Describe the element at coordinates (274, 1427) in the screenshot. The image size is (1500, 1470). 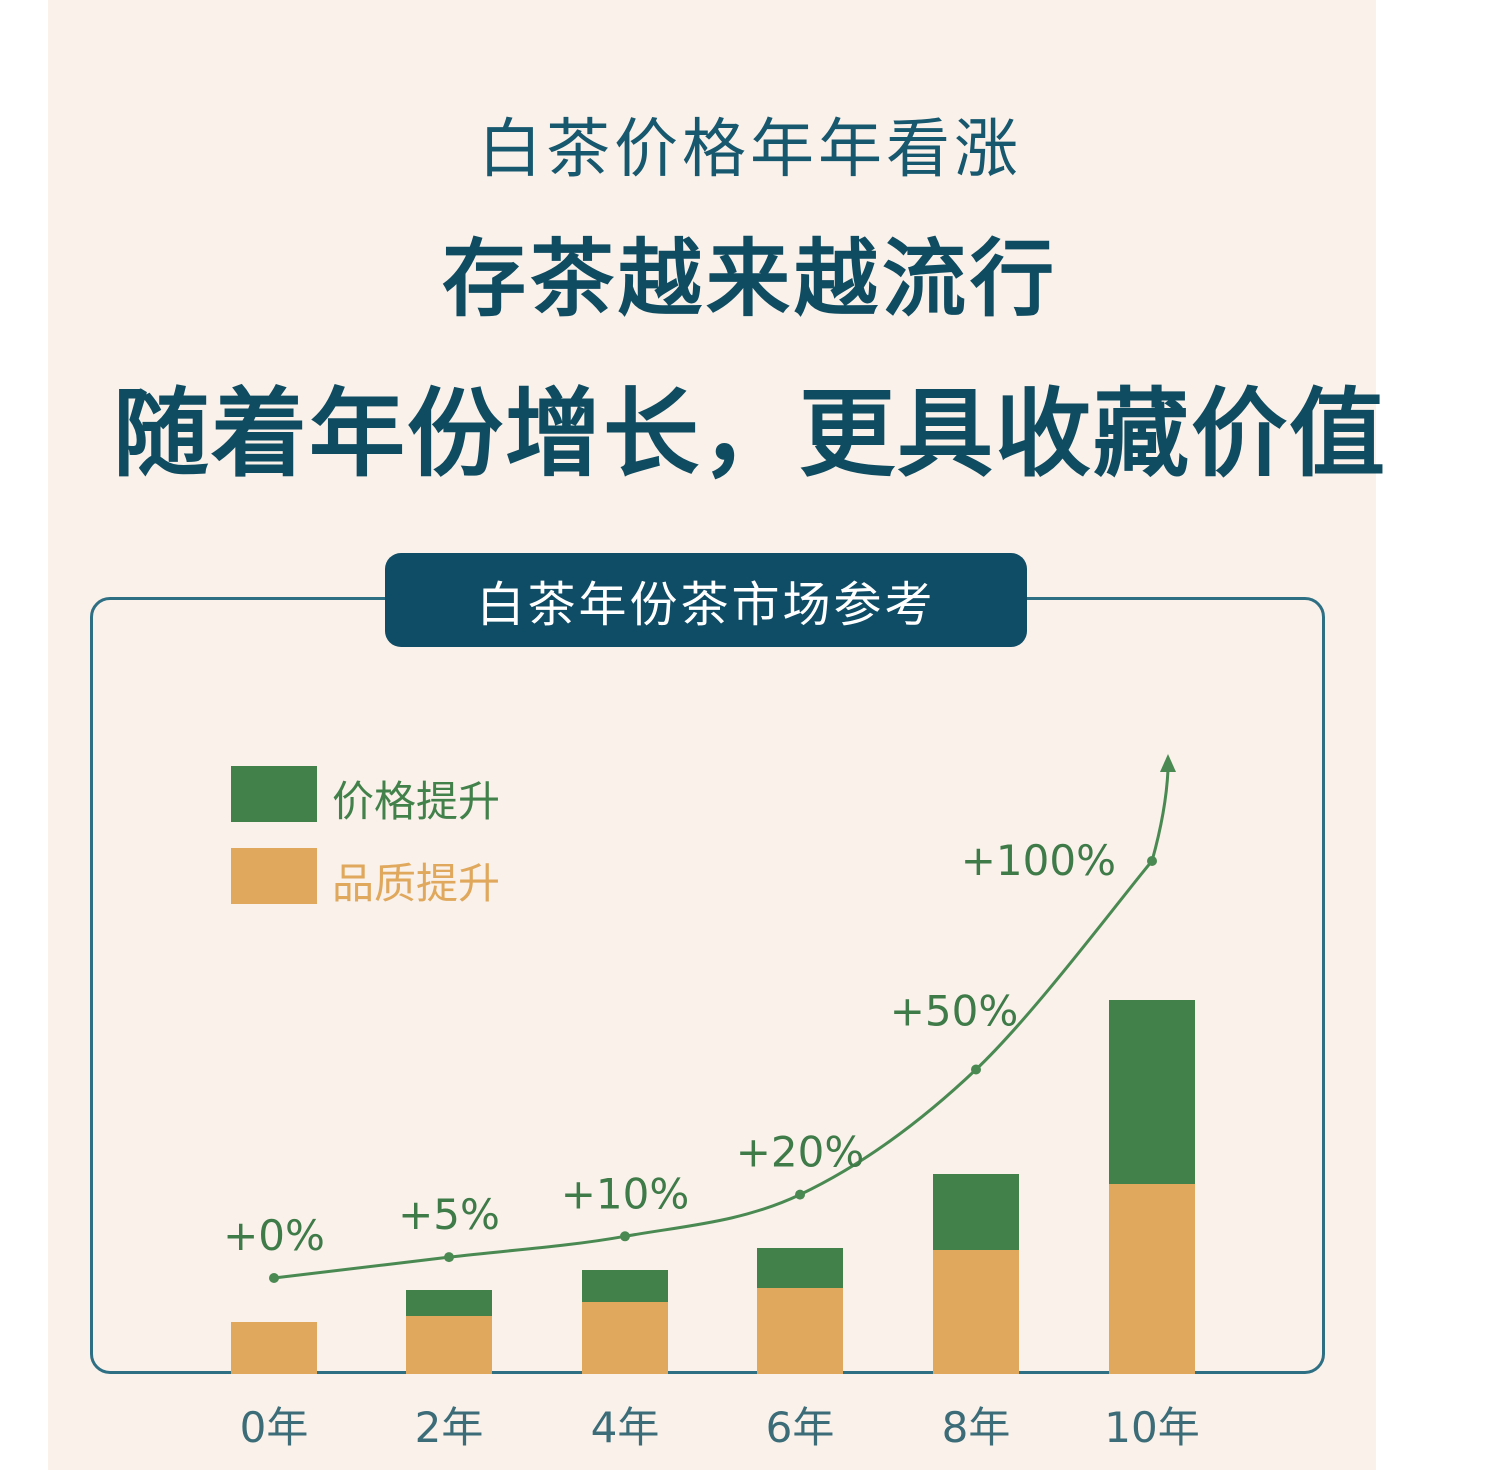
I see `x-tick-label: 0年` at that location.